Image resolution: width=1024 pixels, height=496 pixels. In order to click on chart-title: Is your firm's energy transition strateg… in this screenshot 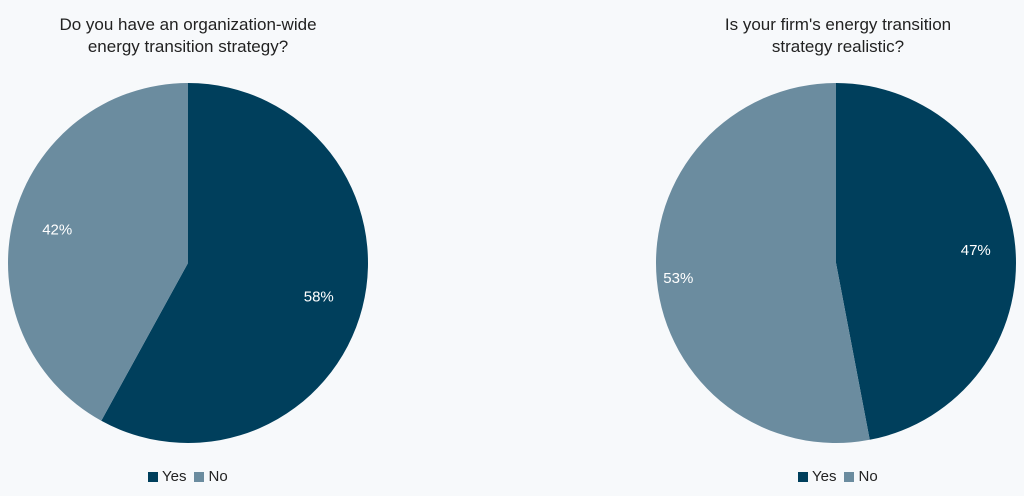, I will do `click(838, 36)`.